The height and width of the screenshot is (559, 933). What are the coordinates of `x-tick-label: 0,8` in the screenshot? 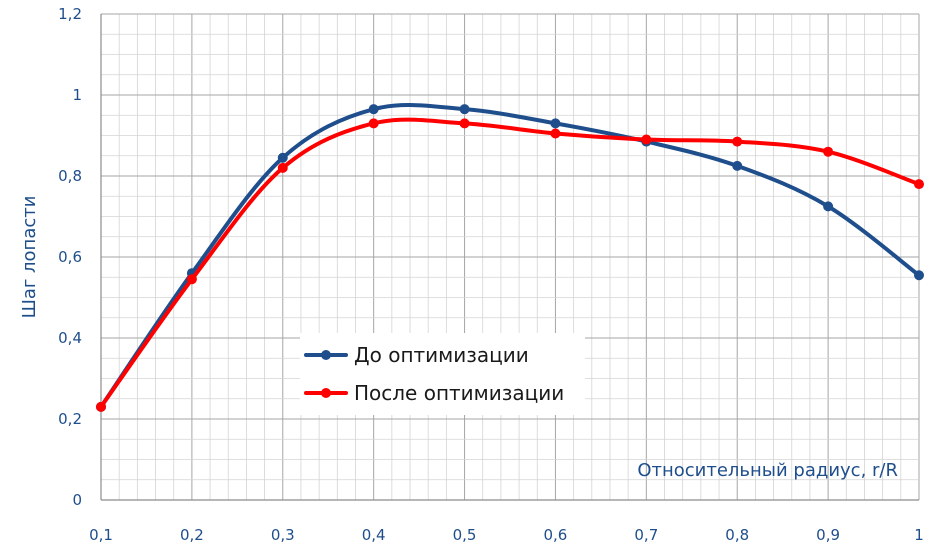 It's located at (737, 535).